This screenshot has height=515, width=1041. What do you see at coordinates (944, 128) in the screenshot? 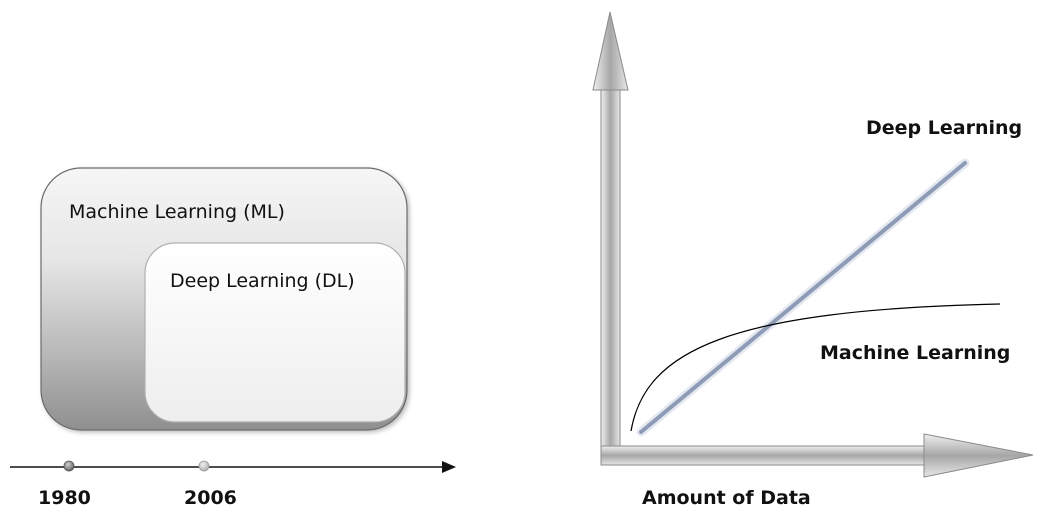
I see `deep-learning-curve-label: Deep Learning` at bounding box center [944, 128].